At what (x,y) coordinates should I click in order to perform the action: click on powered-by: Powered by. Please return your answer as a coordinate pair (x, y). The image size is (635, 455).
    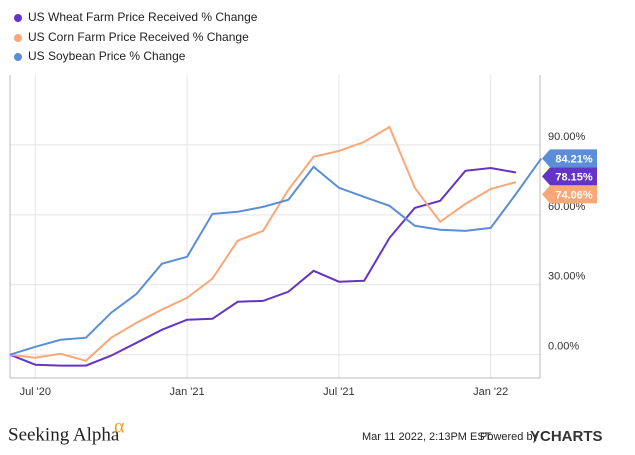
    Looking at the image, I should click on (509, 437).